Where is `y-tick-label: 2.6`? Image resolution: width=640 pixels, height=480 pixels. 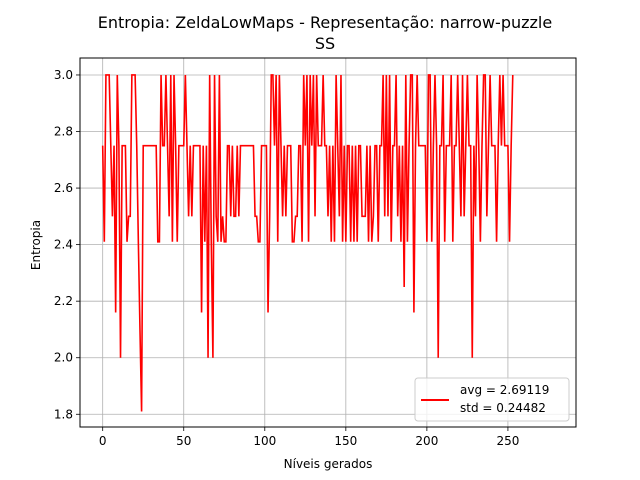 y-tick-label: 2.6 is located at coordinates (63, 188).